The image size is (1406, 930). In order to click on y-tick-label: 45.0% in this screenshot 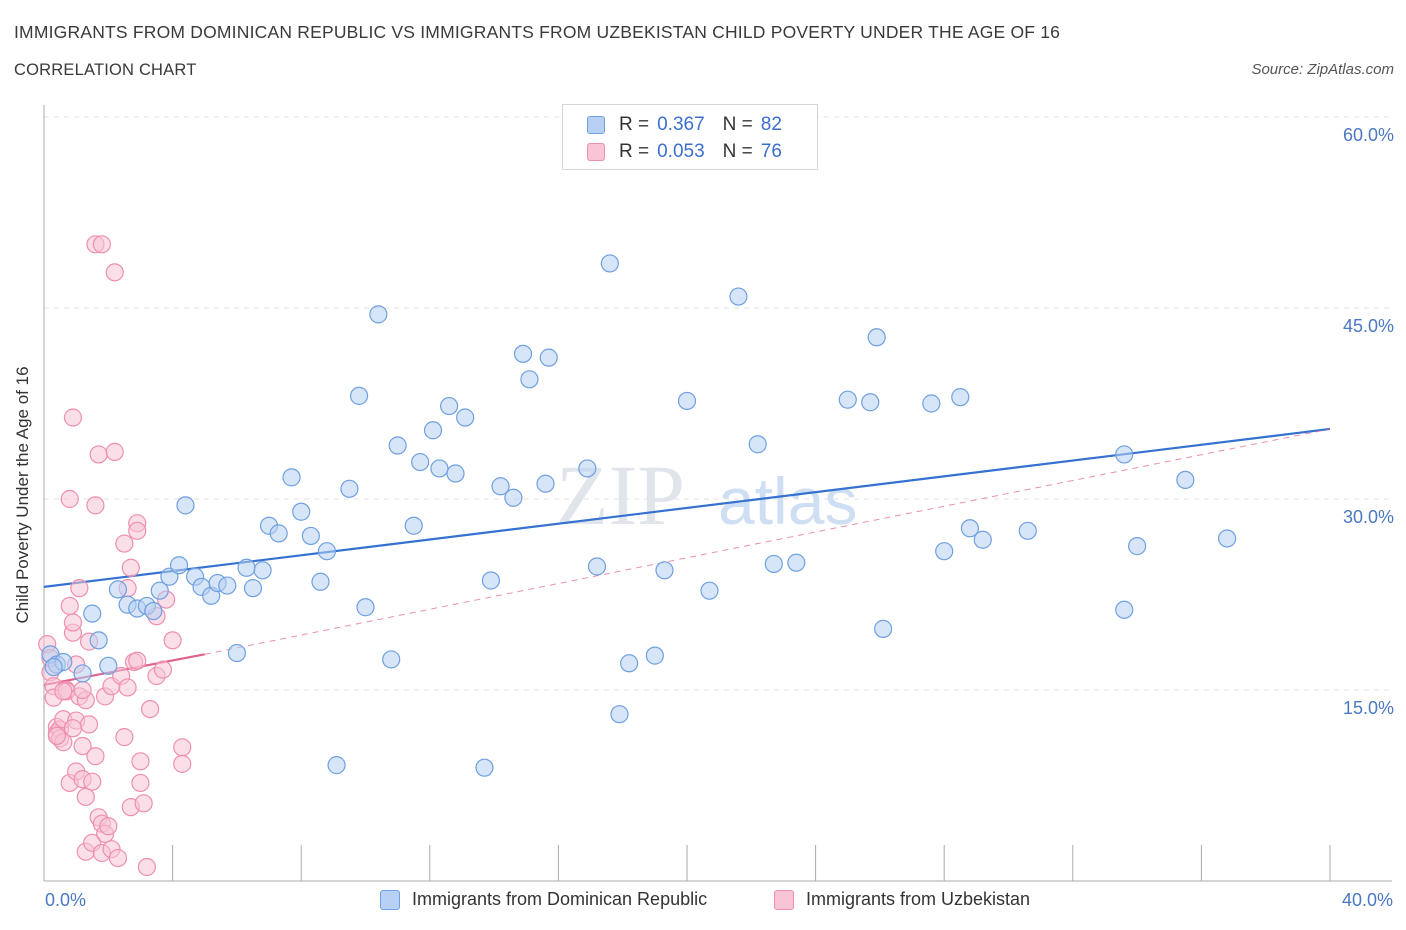, I will do `click(1368, 326)`.